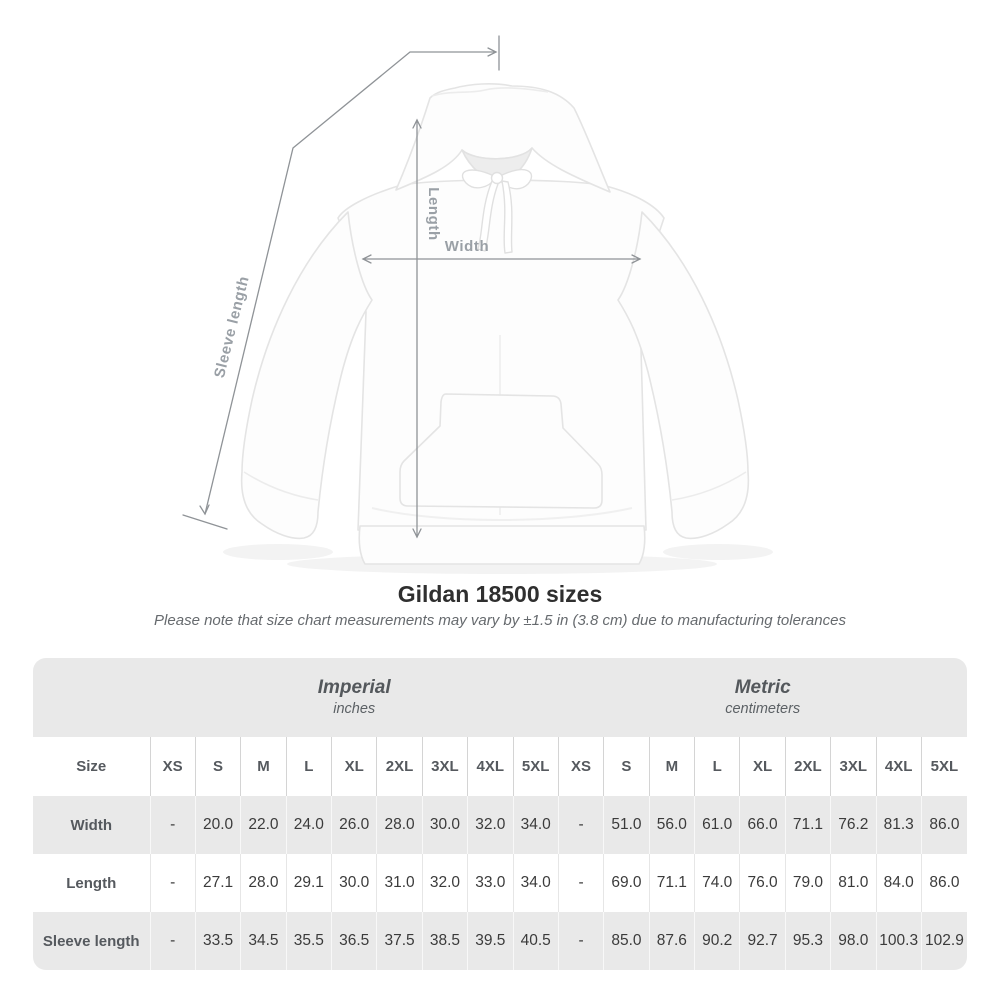 Image resolution: width=1000 pixels, height=1000 pixels. I want to click on page-title: Gildan 18500 sizes, so click(500, 594).